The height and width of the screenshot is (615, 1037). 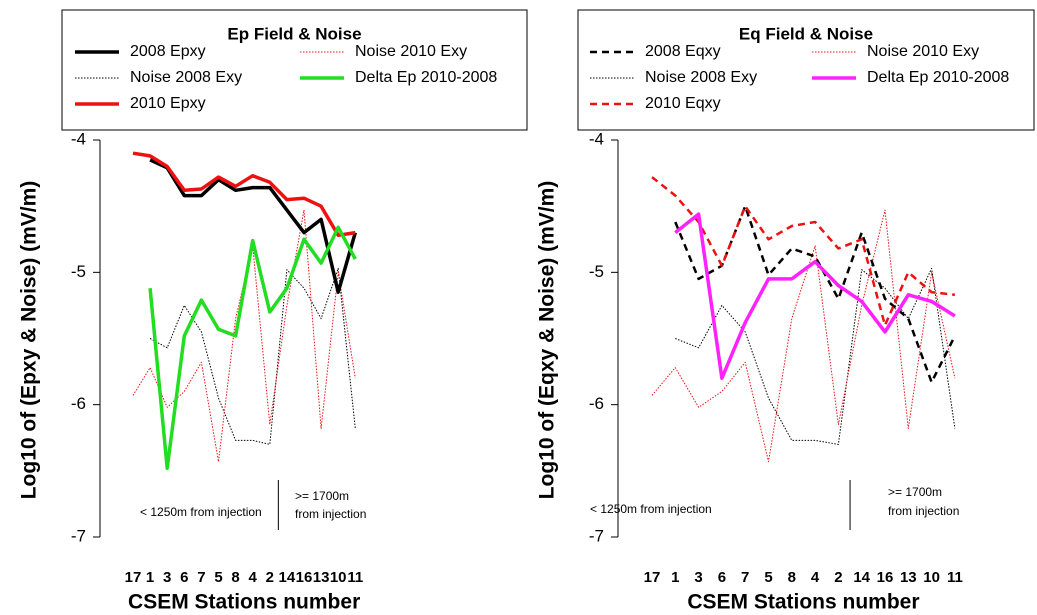 What do you see at coordinates (168, 51) in the screenshot?
I see `legend-label: 2008 Epxy` at bounding box center [168, 51].